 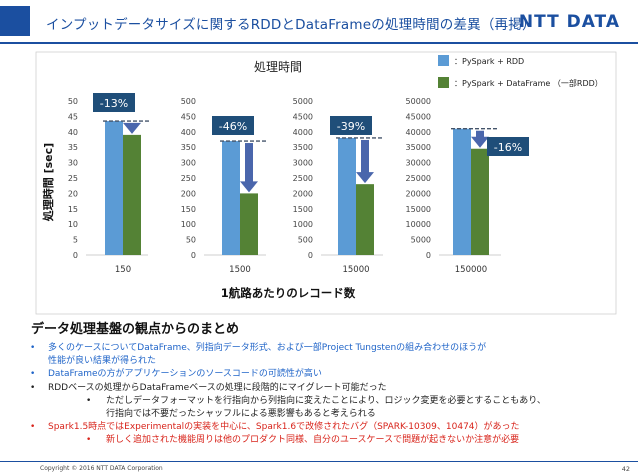 I want to click on y-tick-label: 2500, so click(x=303, y=178).